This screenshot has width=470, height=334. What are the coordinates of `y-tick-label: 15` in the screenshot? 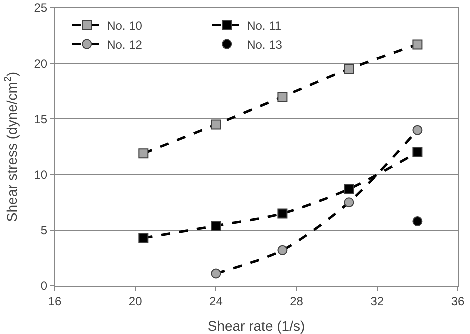 It's located at (41, 119).